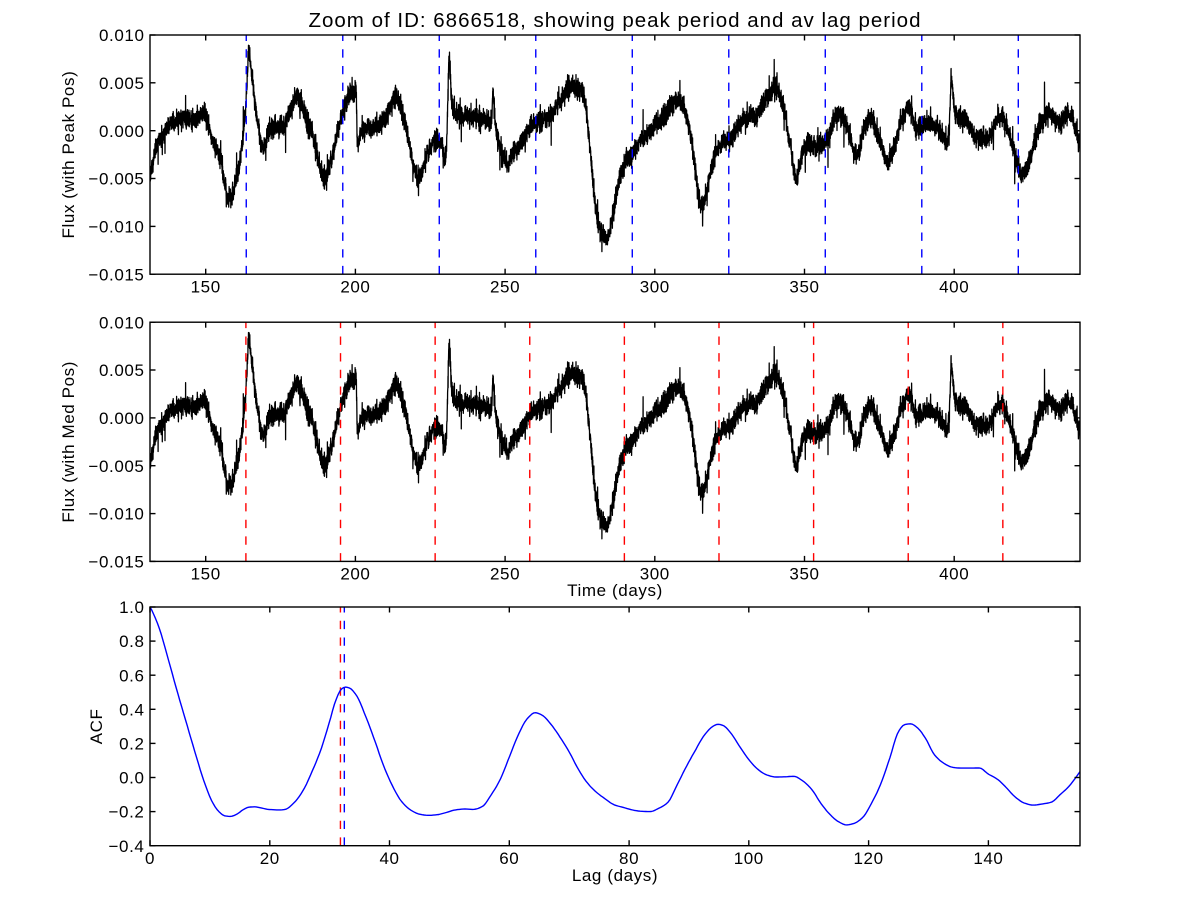  What do you see at coordinates (131, 641) in the screenshot?
I see `svg-text: 0.8` at bounding box center [131, 641].